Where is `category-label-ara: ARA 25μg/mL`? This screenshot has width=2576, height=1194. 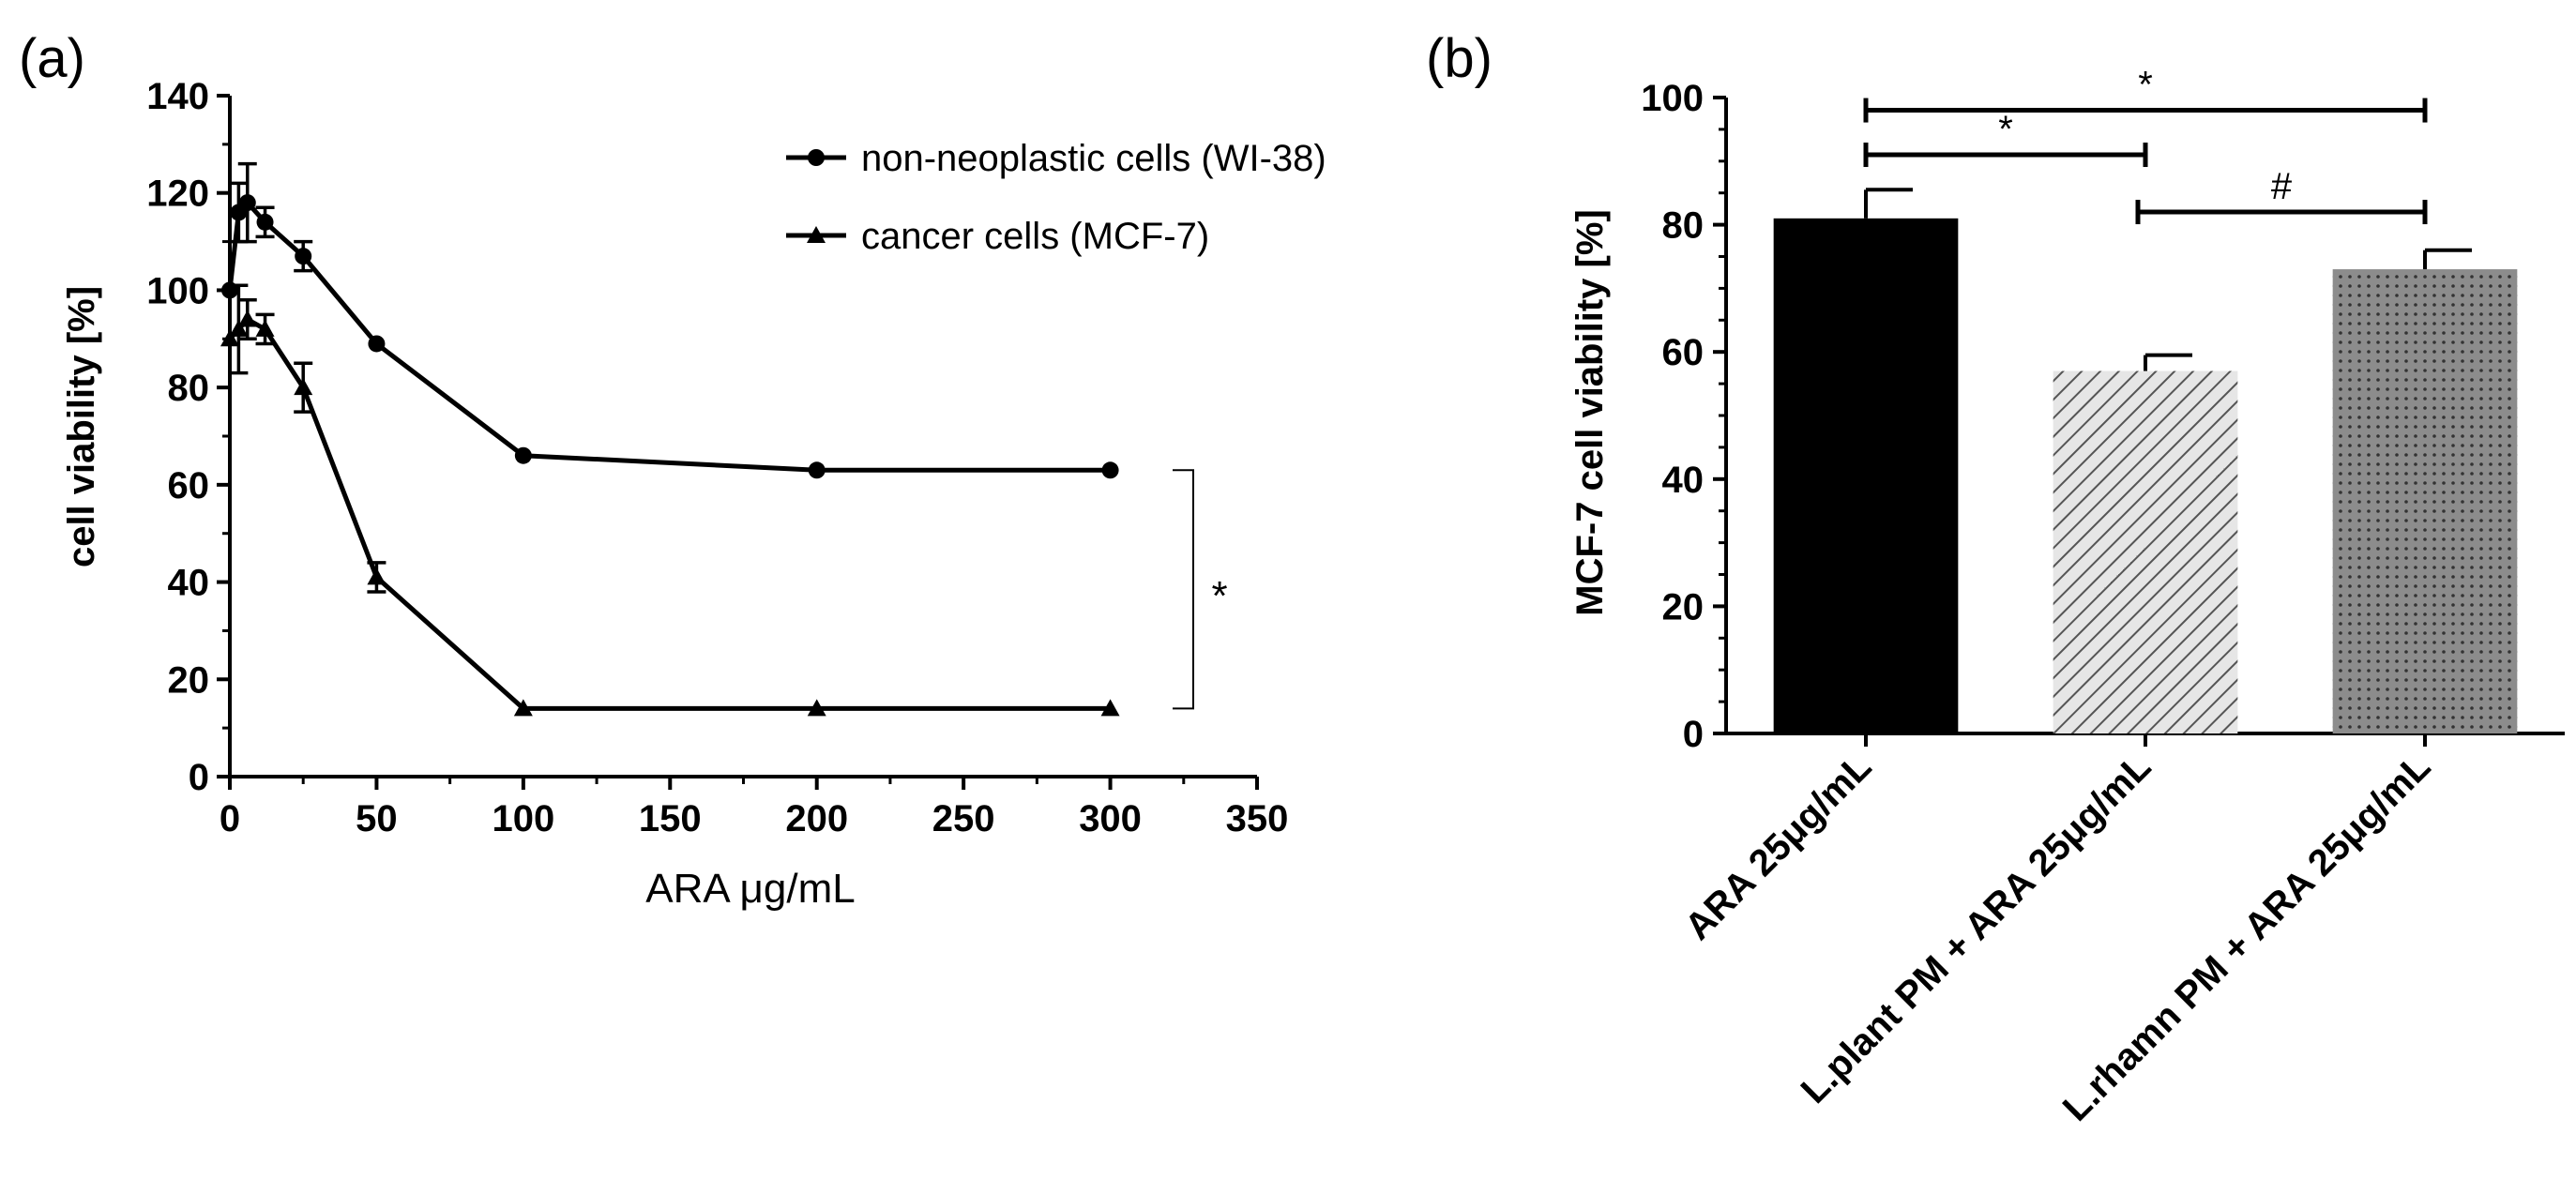
category-label-ara: ARA 25μg/mL is located at coordinates (1778, 847).